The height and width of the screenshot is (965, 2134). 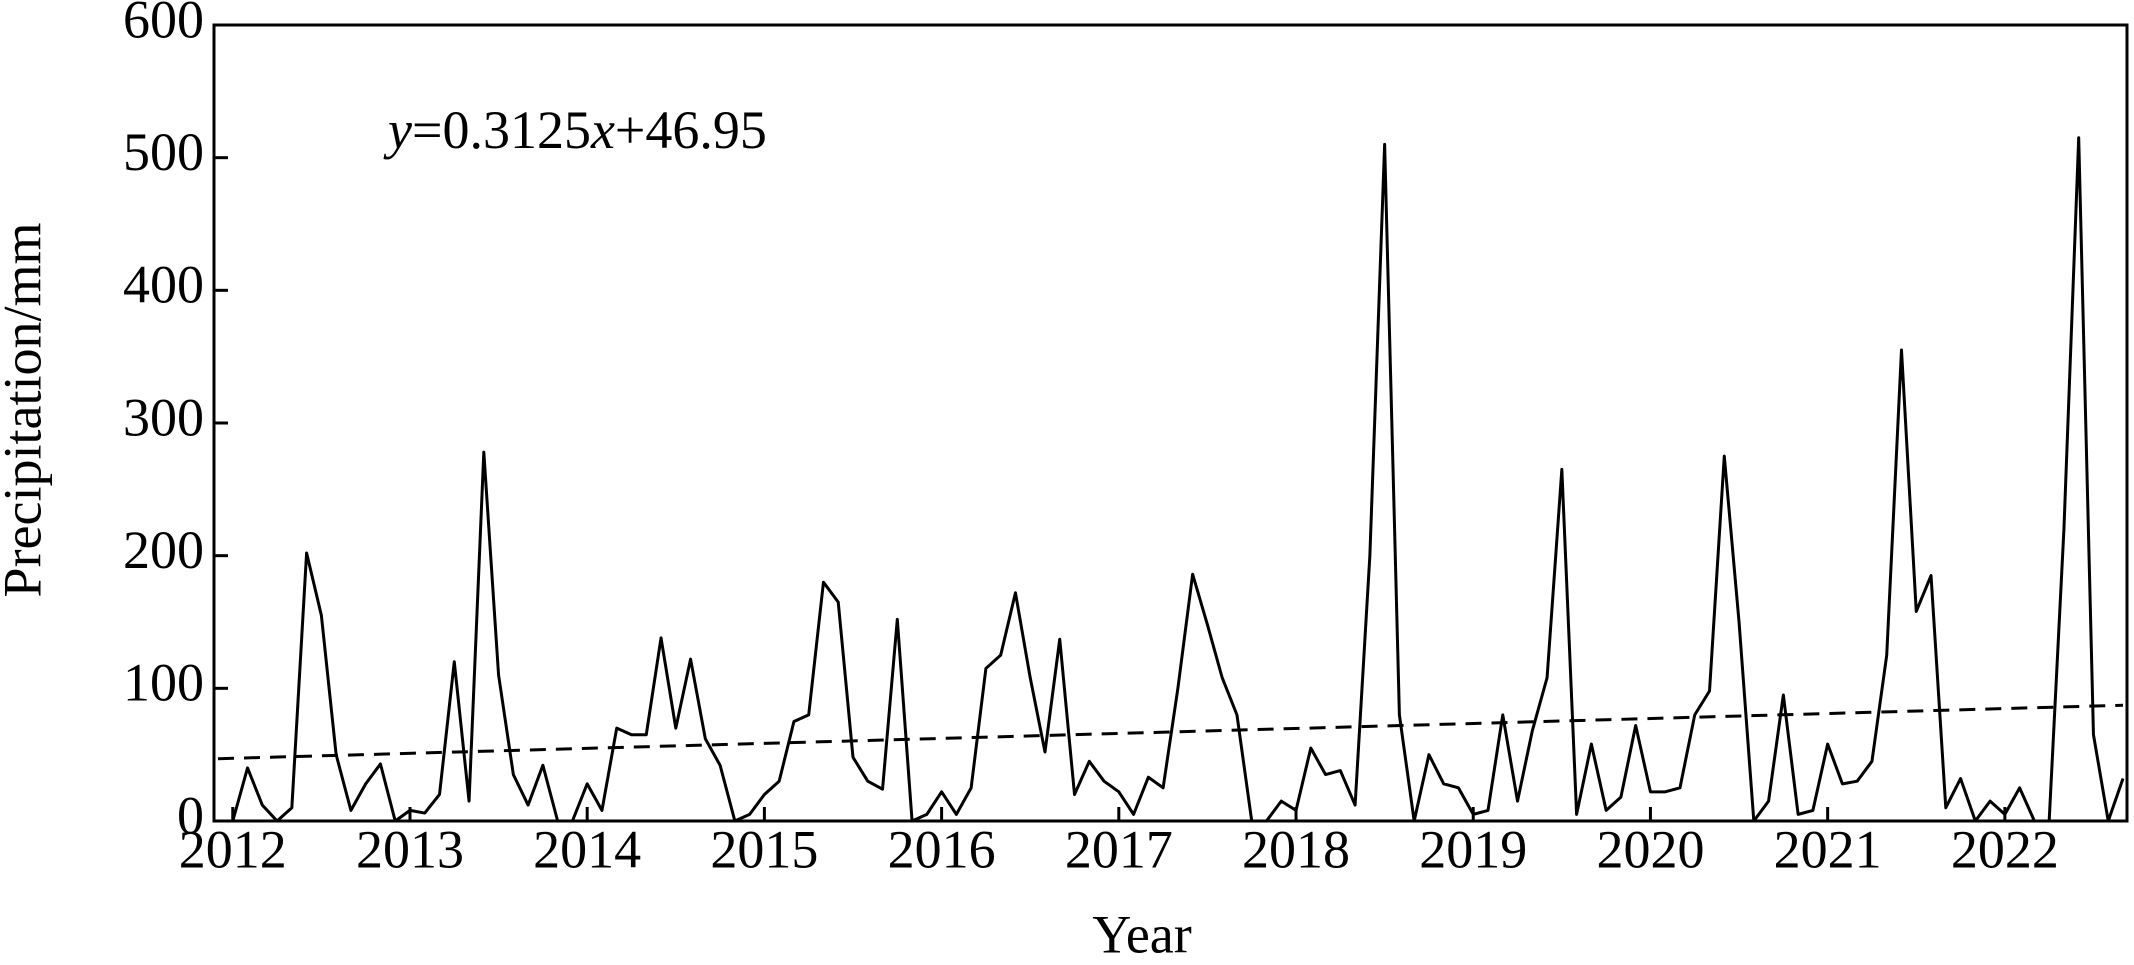 What do you see at coordinates (1828, 849) in the screenshot?
I see `x-tick-label: 2021` at bounding box center [1828, 849].